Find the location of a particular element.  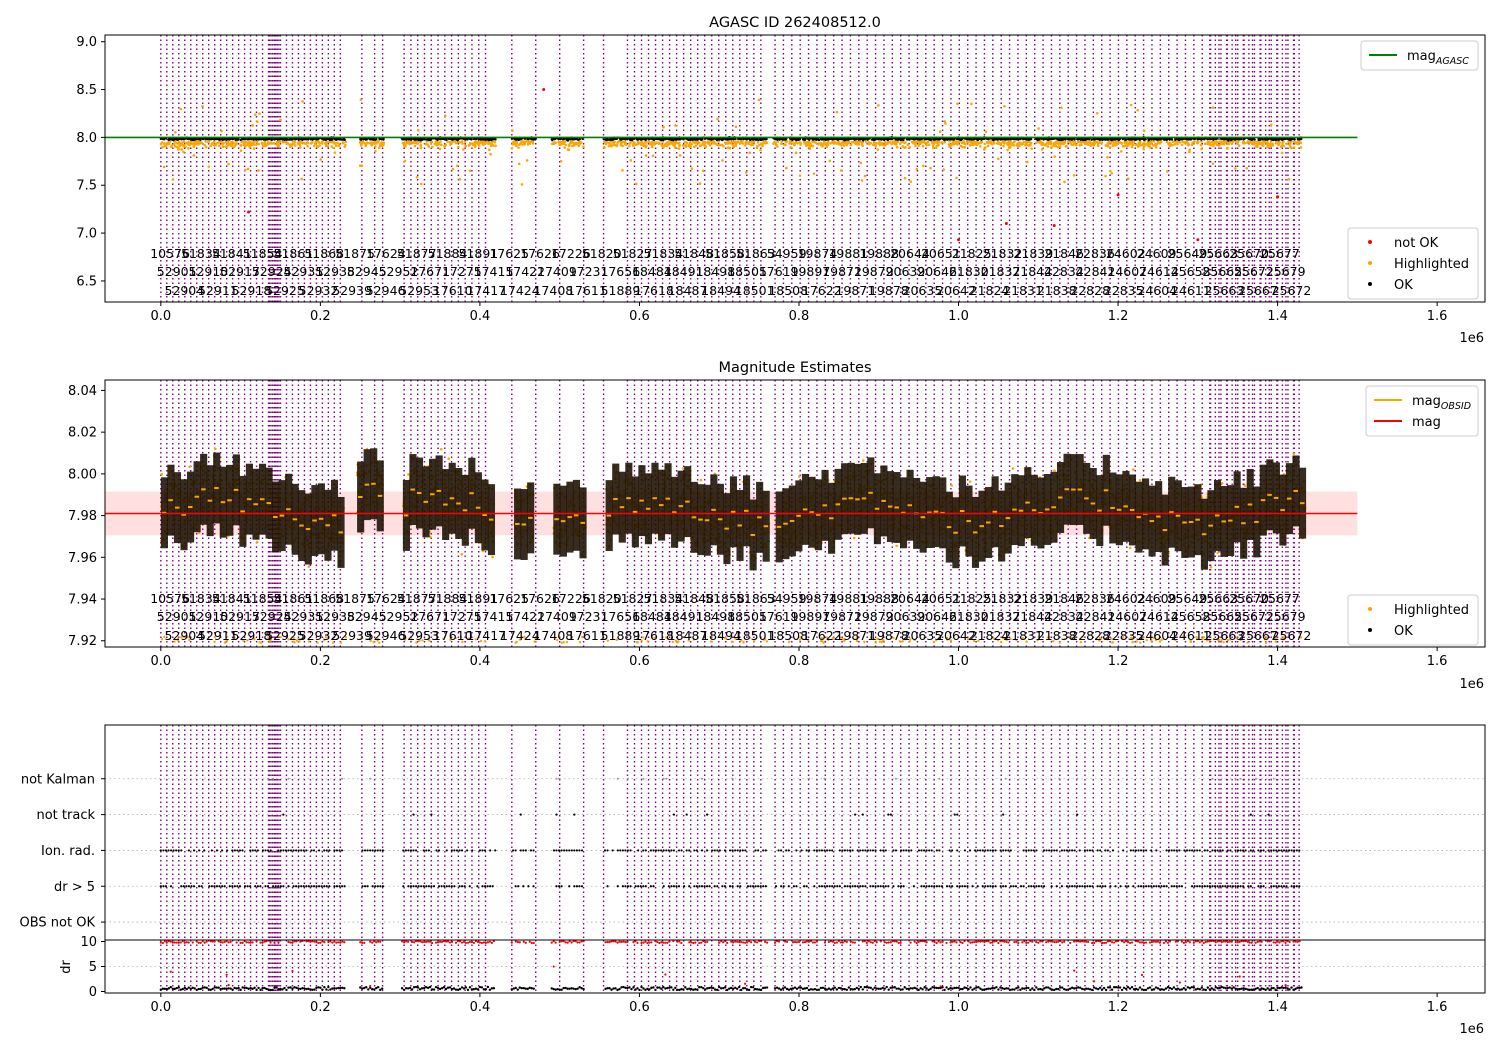

y-tick-label: 8.5 is located at coordinates (86, 90).